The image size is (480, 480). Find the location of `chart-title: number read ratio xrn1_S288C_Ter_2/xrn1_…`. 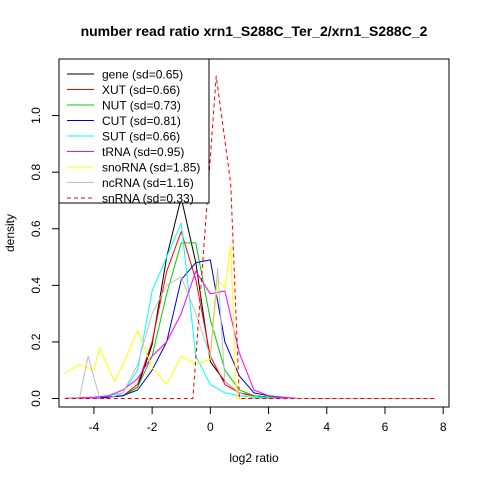

chart-title: number read ratio xrn1_S288C_Ter_2/xrn1_… is located at coordinates (254, 31).